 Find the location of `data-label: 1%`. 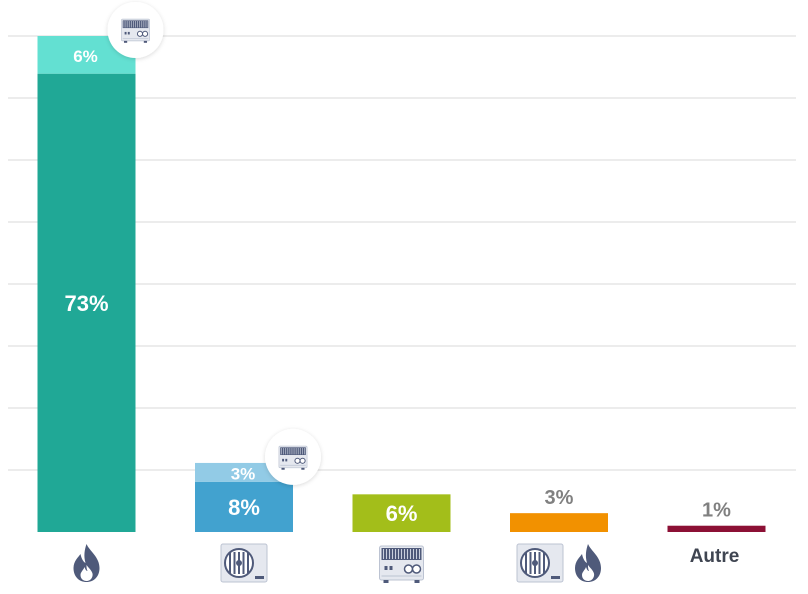

data-label: 1% is located at coordinates (716, 511).